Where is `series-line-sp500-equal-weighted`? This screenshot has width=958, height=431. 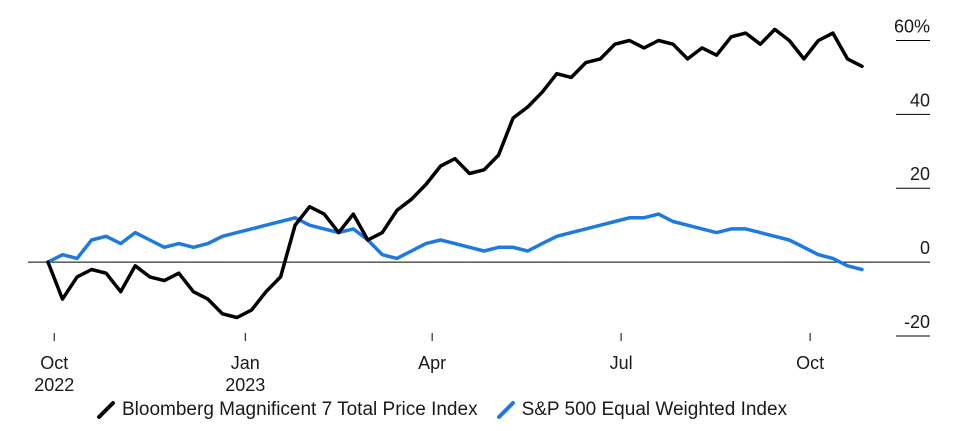
series-line-sp500-equal-weighted is located at coordinates (455, 242).